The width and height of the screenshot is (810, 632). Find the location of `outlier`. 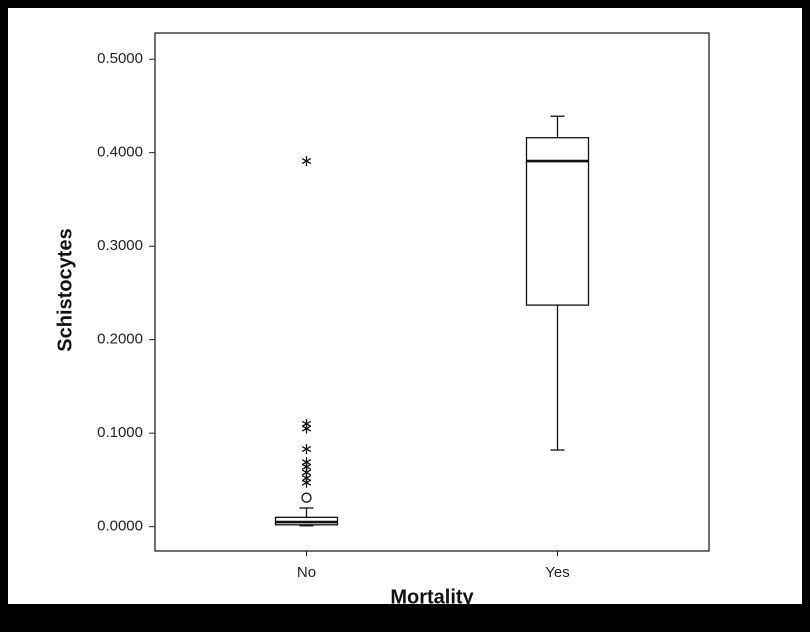

outlier is located at coordinates (306, 497).